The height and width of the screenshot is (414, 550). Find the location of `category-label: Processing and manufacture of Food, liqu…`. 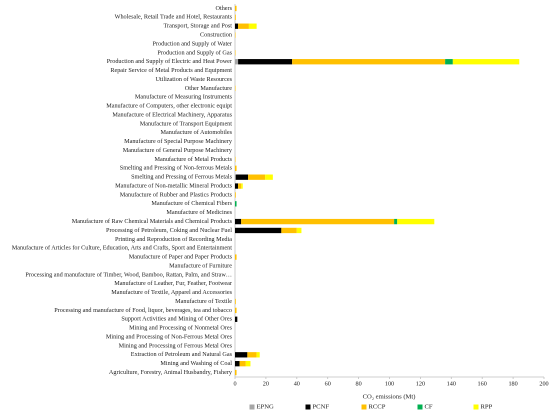

category-label: Processing and manufacture of Food, liqu… is located at coordinates (143, 310).